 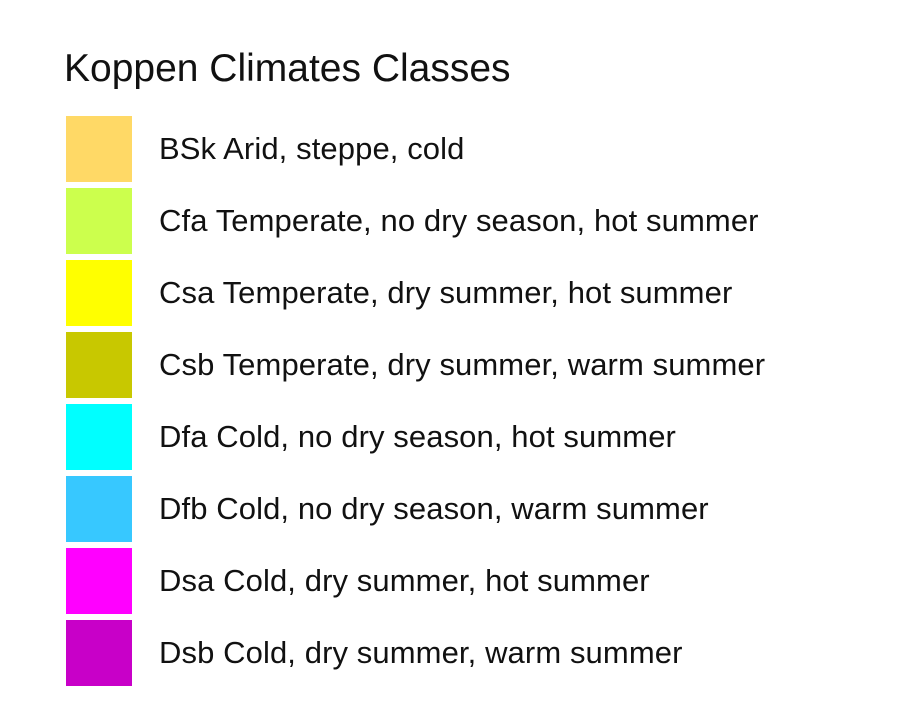 I want to click on legend-title: Koppen Climates Classes, so click(x=287, y=68).